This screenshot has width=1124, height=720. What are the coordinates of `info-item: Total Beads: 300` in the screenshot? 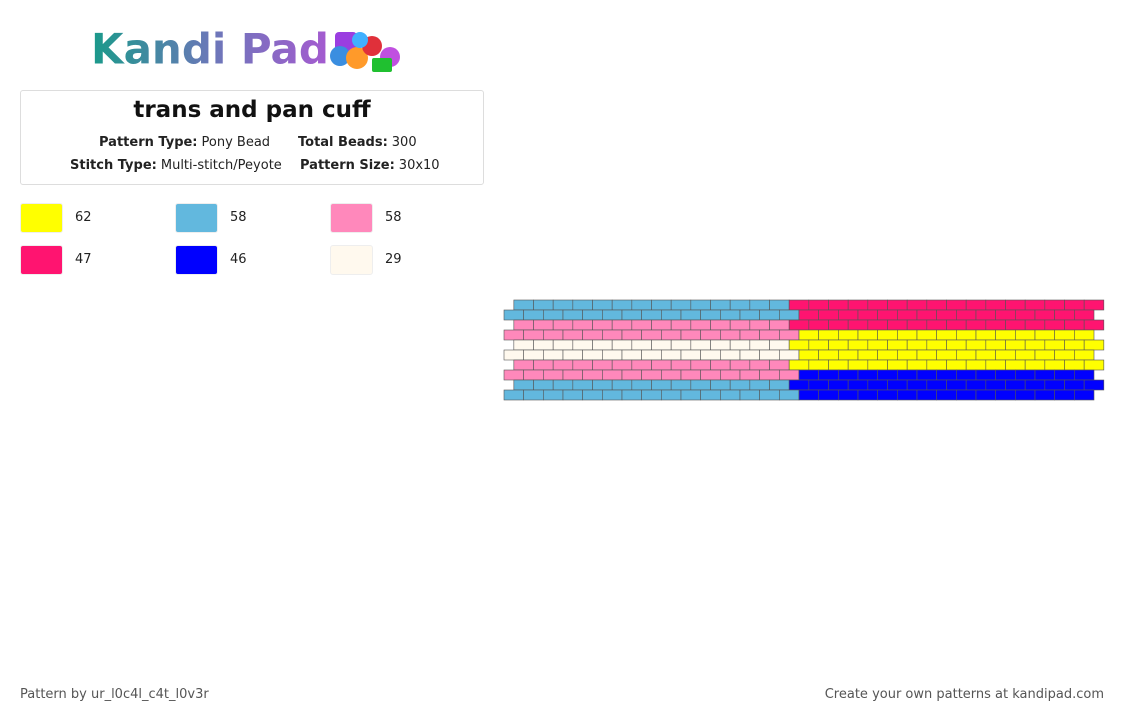 It's located at (357, 142).